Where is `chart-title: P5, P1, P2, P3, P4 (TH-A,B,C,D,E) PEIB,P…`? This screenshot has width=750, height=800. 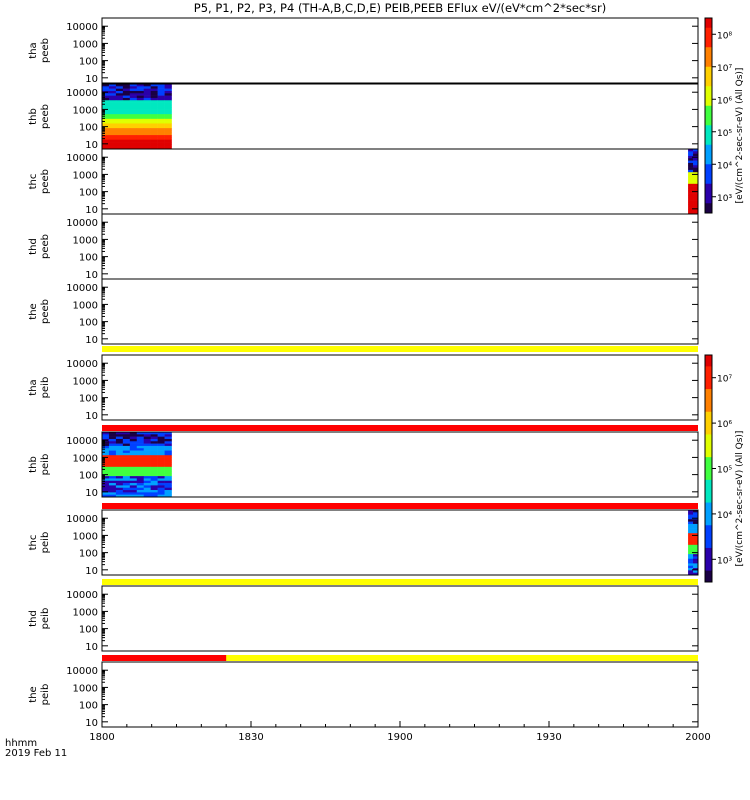
chart-title: P5, P1, P2, P3, P4 (TH-A,B,C,D,E) PEIB,P… is located at coordinates (400, 8).